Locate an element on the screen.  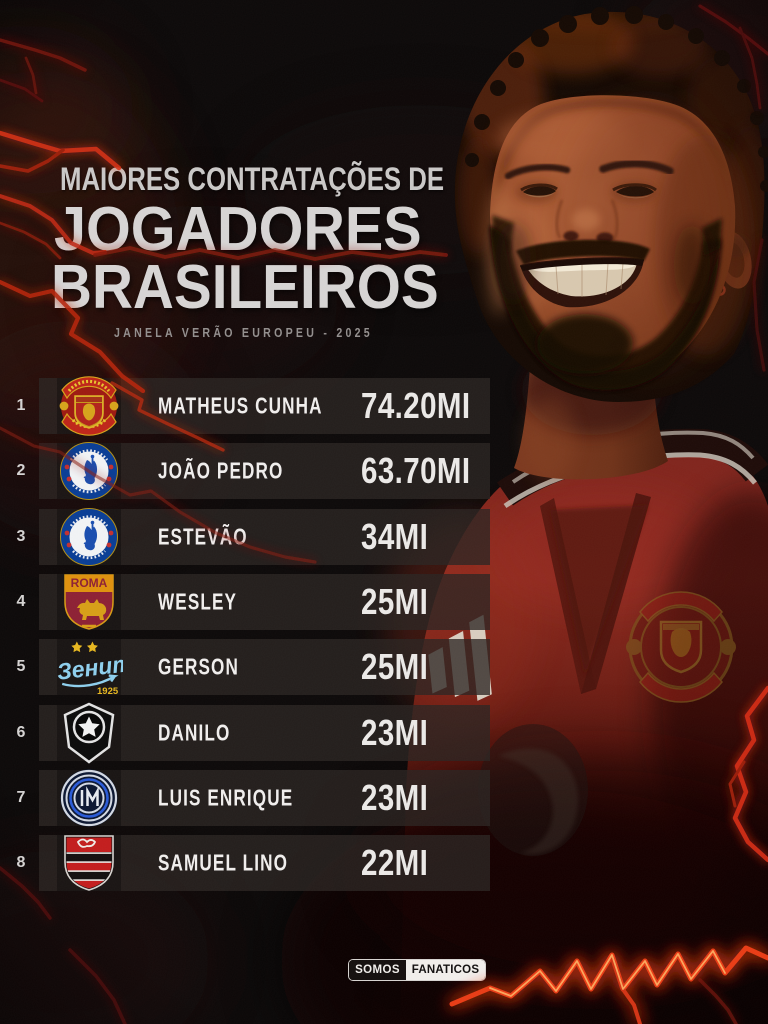
svg-text: ROMA is located at coordinates (89, 583).